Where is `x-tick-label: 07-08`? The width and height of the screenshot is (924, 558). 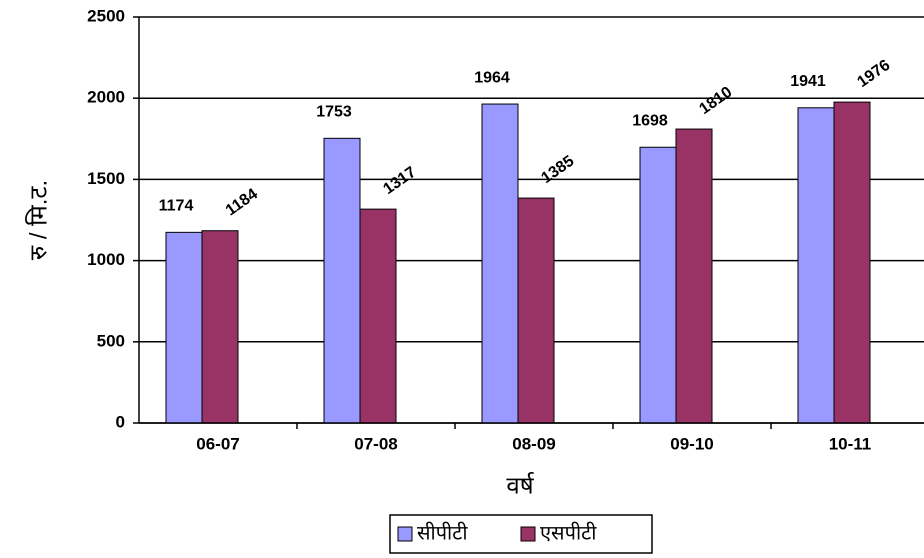 x-tick-label: 07-08 is located at coordinates (375, 443).